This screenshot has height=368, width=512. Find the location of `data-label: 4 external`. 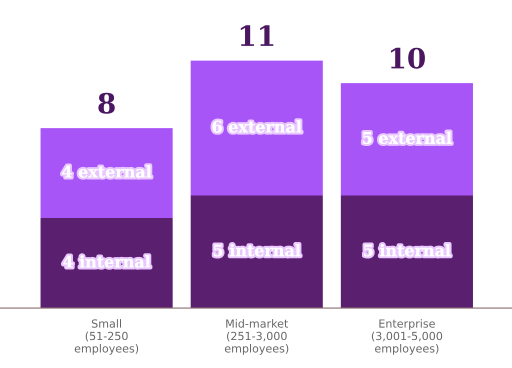

data-label: 4 external is located at coordinates (107, 171).